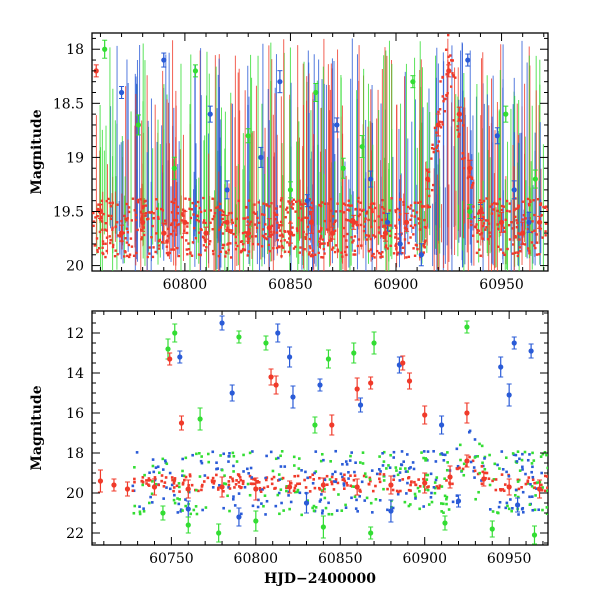 Image resolution: width=600 pixels, height=600 pixels. What do you see at coordinates (501, 285) in the screenshot?
I see `x-tick-label: 60950` at bounding box center [501, 285].